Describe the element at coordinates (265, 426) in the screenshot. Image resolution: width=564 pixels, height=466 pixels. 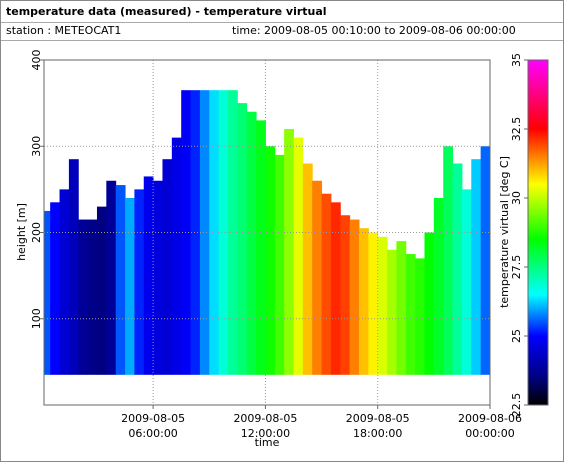
I see `x-tick-label: 2009-08-05 12:00:00` at that location.